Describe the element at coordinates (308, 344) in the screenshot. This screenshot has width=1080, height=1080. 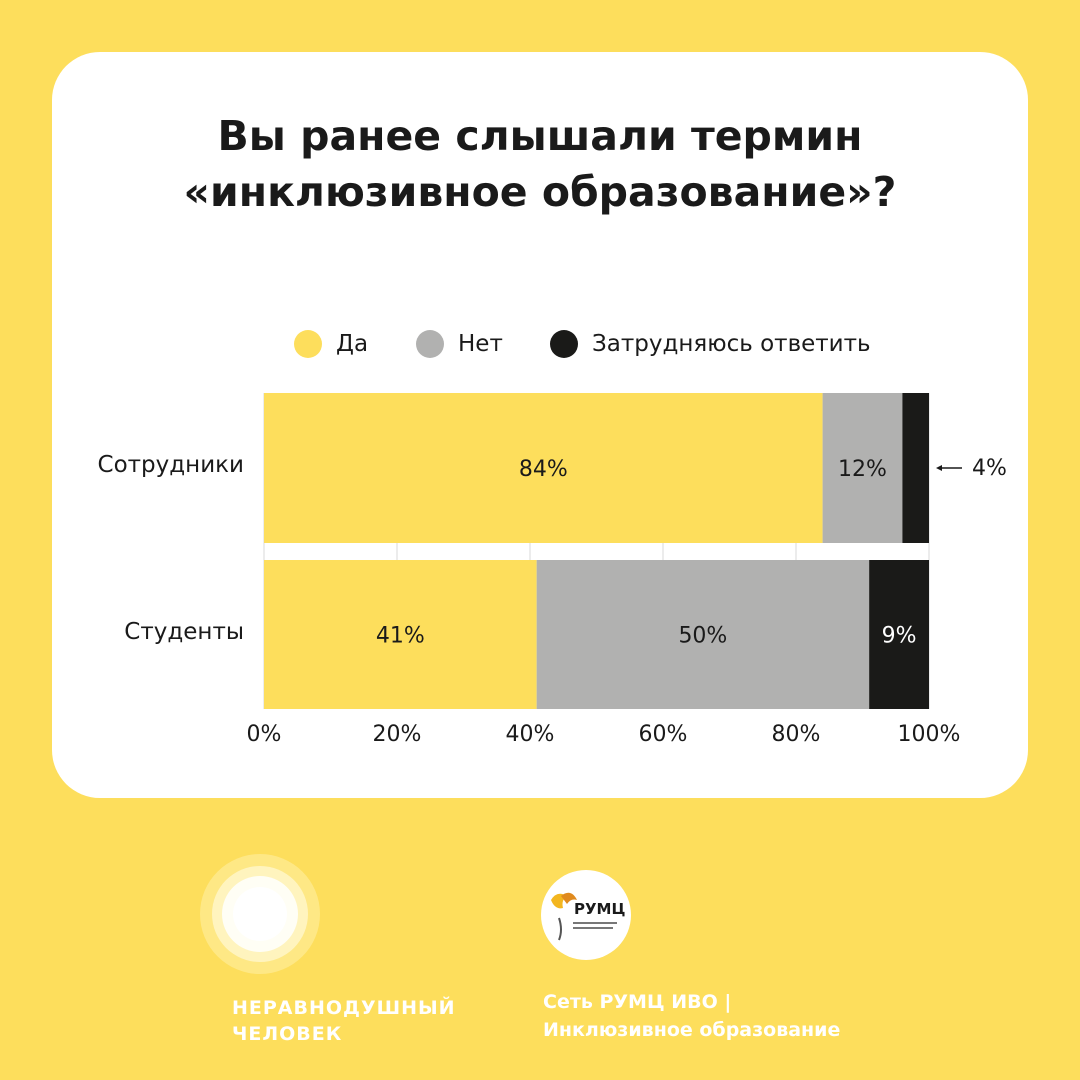
I see `legend-swatch-yes` at that location.